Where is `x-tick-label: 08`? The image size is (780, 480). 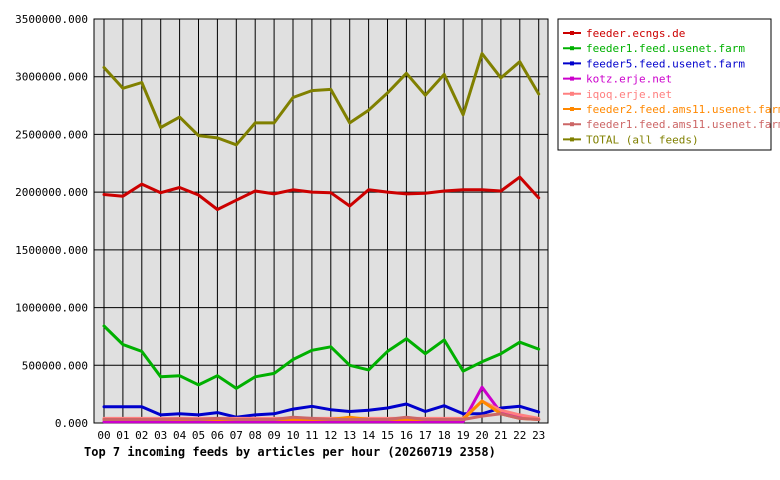
x-tick-label: 08 is located at coordinates (255, 435).